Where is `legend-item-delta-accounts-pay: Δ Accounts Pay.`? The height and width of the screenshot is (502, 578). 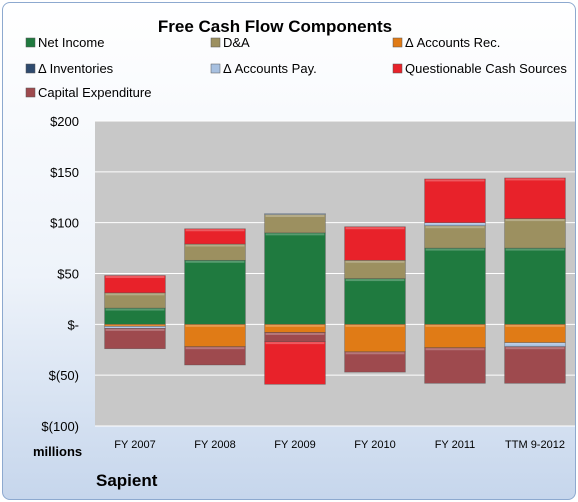 legend-item-delta-accounts-pay: Δ Accounts Pay. is located at coordinates (263, 68).